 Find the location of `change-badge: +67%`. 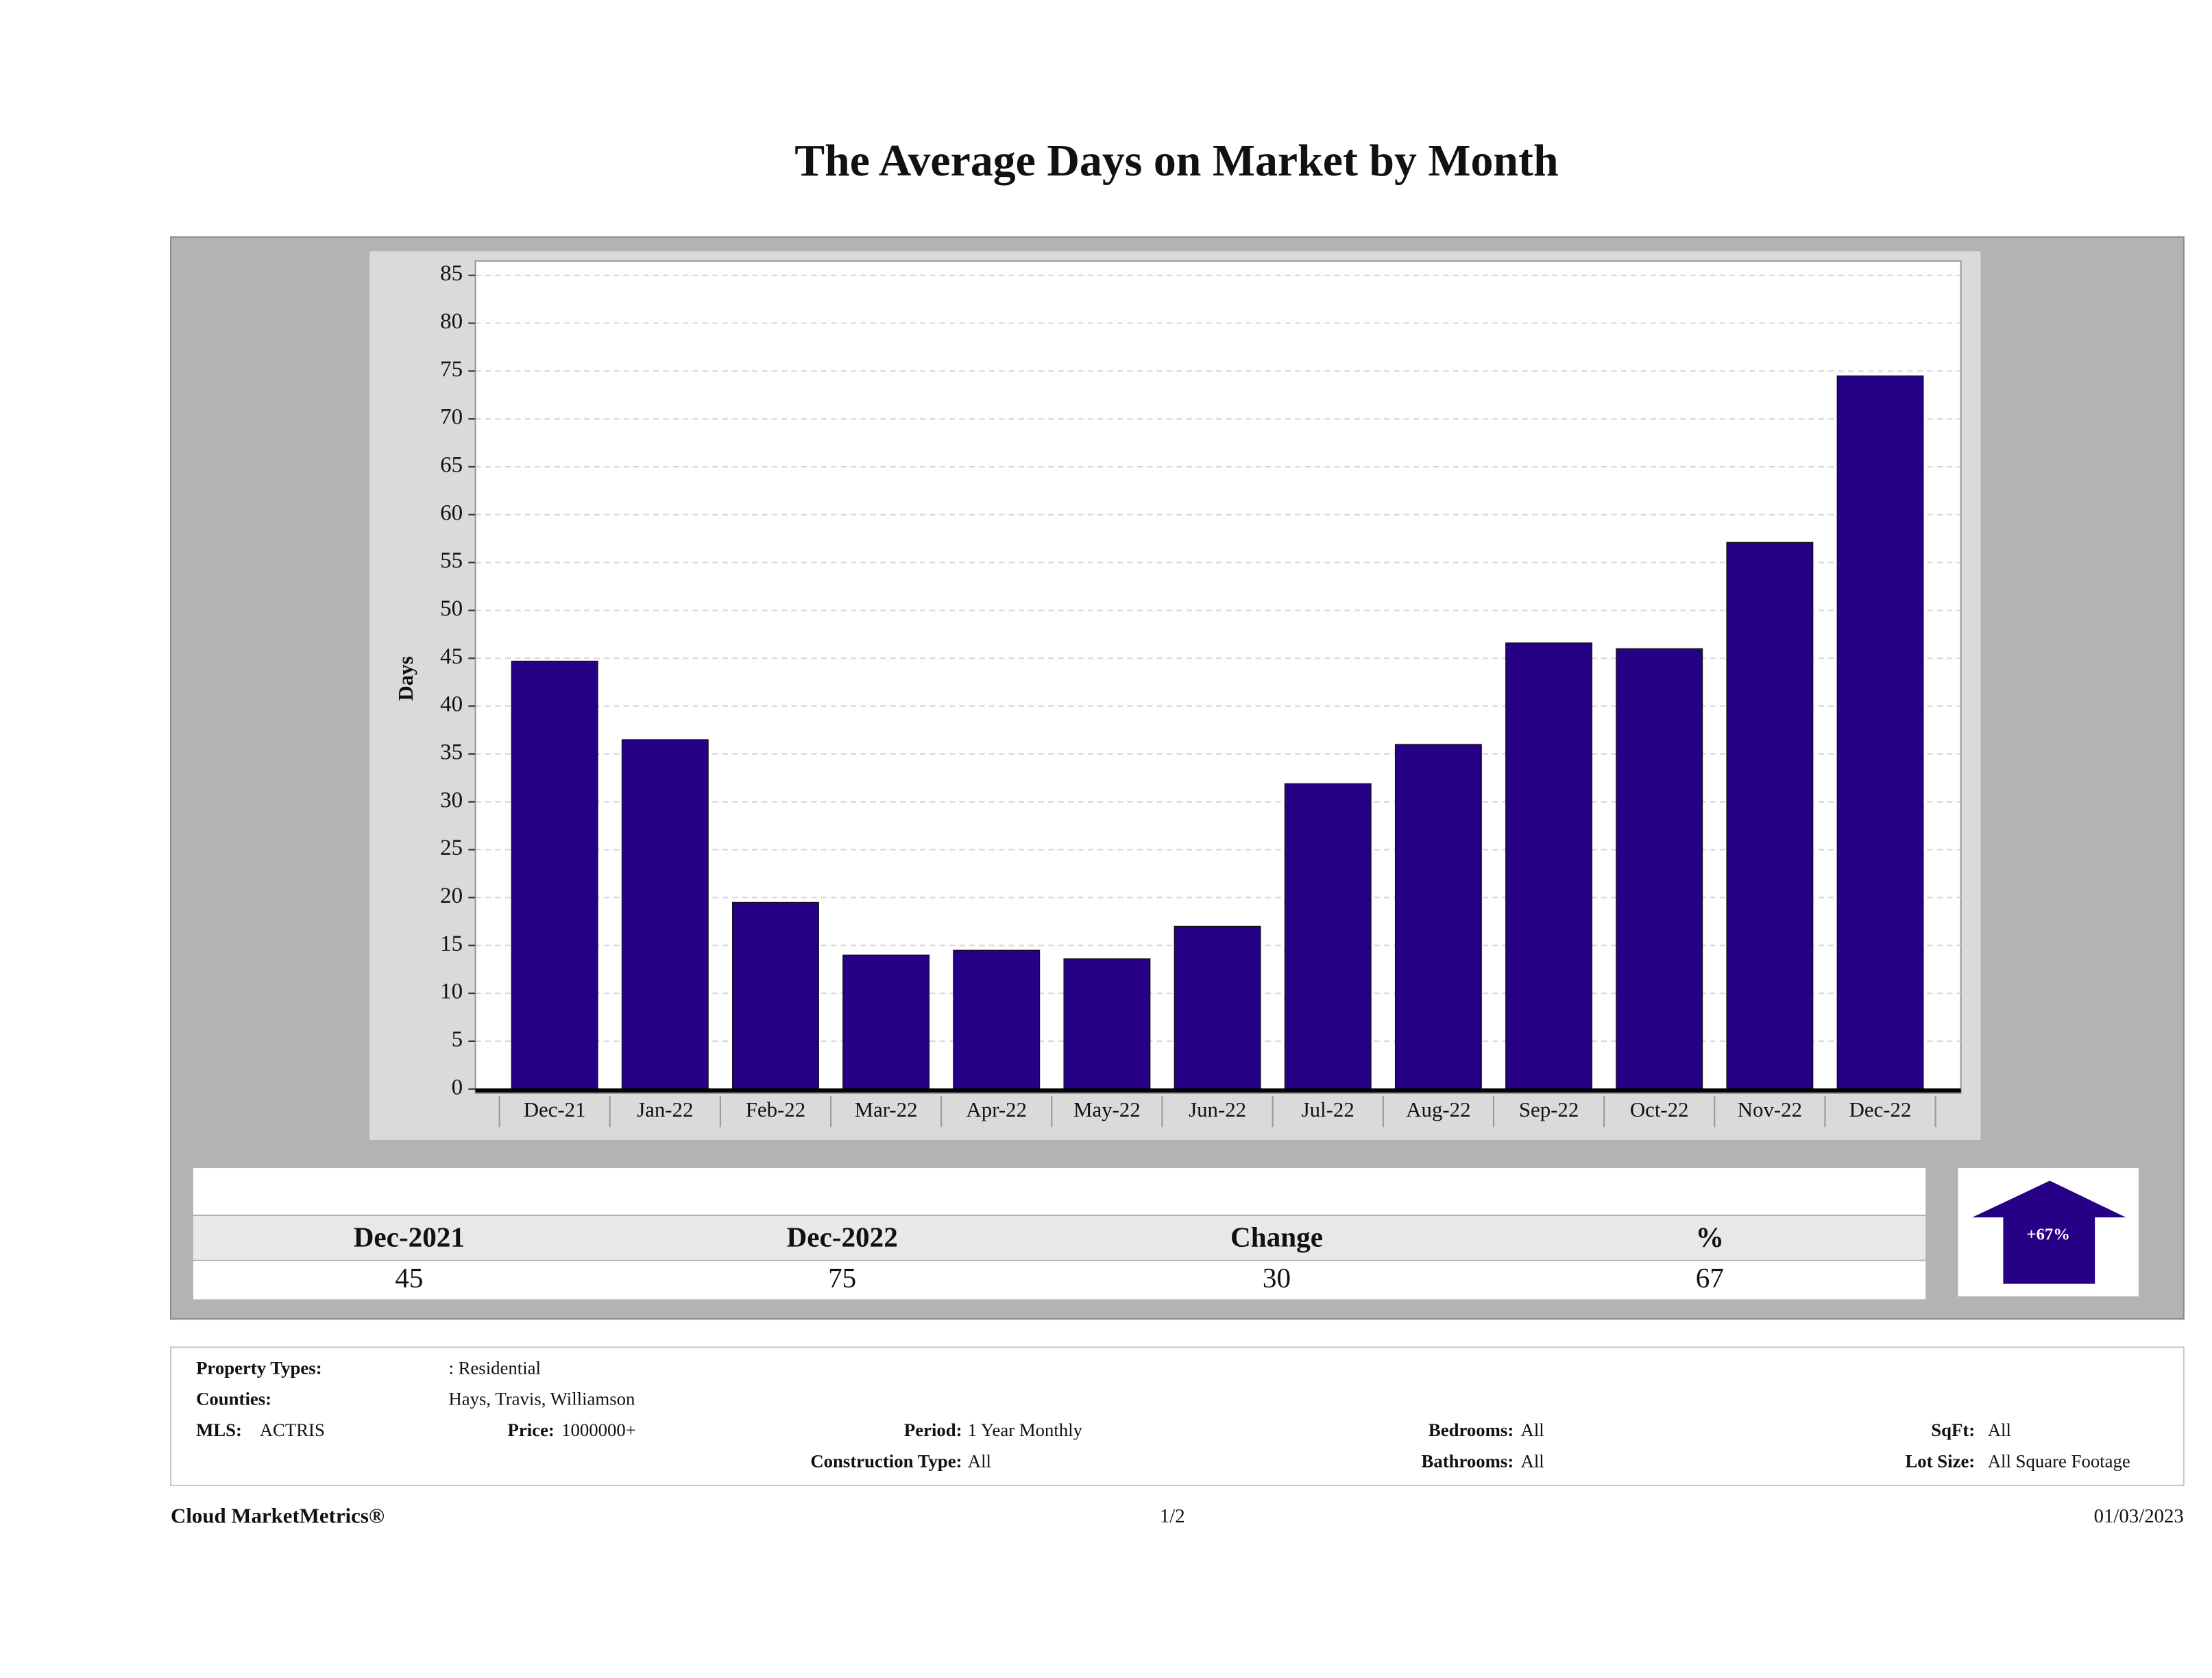

change-badge: +67% is located at coordinates (2048, 1234).